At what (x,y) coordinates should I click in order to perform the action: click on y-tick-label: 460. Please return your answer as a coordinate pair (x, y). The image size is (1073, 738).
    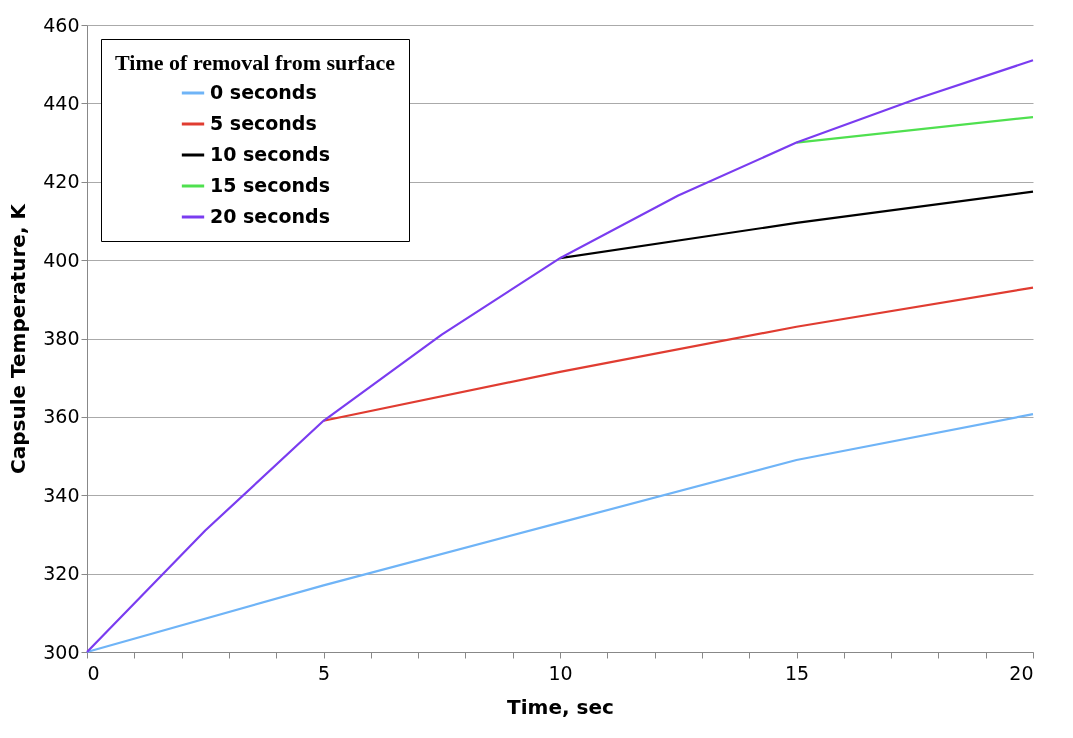
    Looking at the image, I should click on (61, 24).